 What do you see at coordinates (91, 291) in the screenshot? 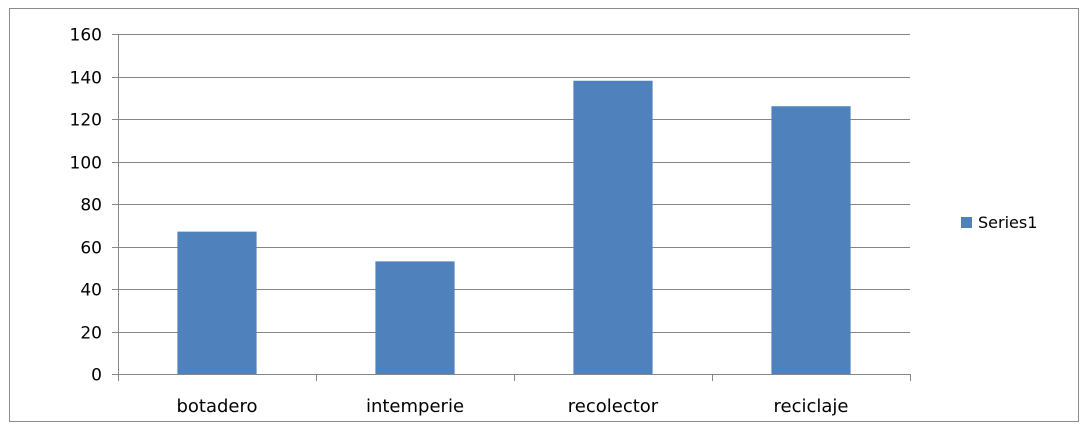
I see `y-tick-label-40: 40` at bounding box center [91, 291].